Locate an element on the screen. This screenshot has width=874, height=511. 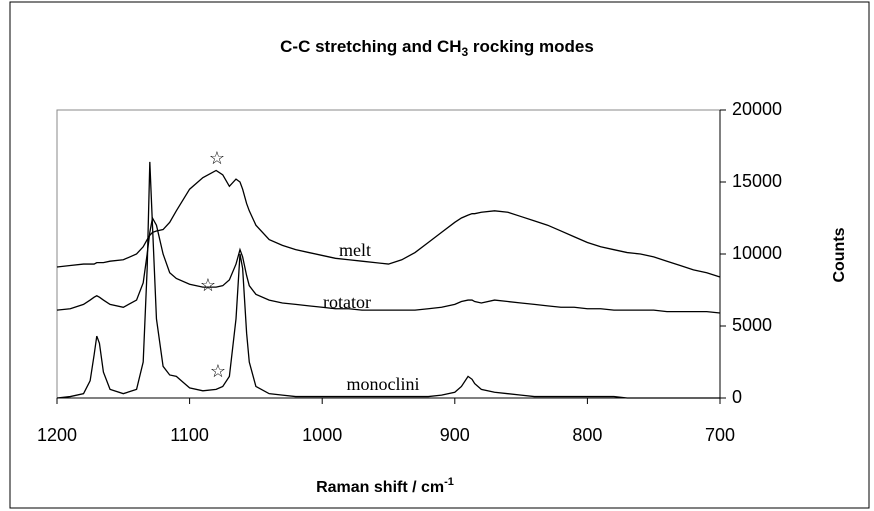
y-axis-label: Counts is located at coordinates (839, 254).